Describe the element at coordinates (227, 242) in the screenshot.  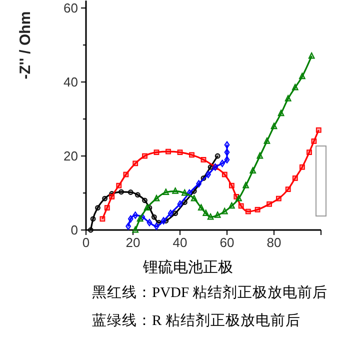
I see `x-tick-label: 60` at that location.